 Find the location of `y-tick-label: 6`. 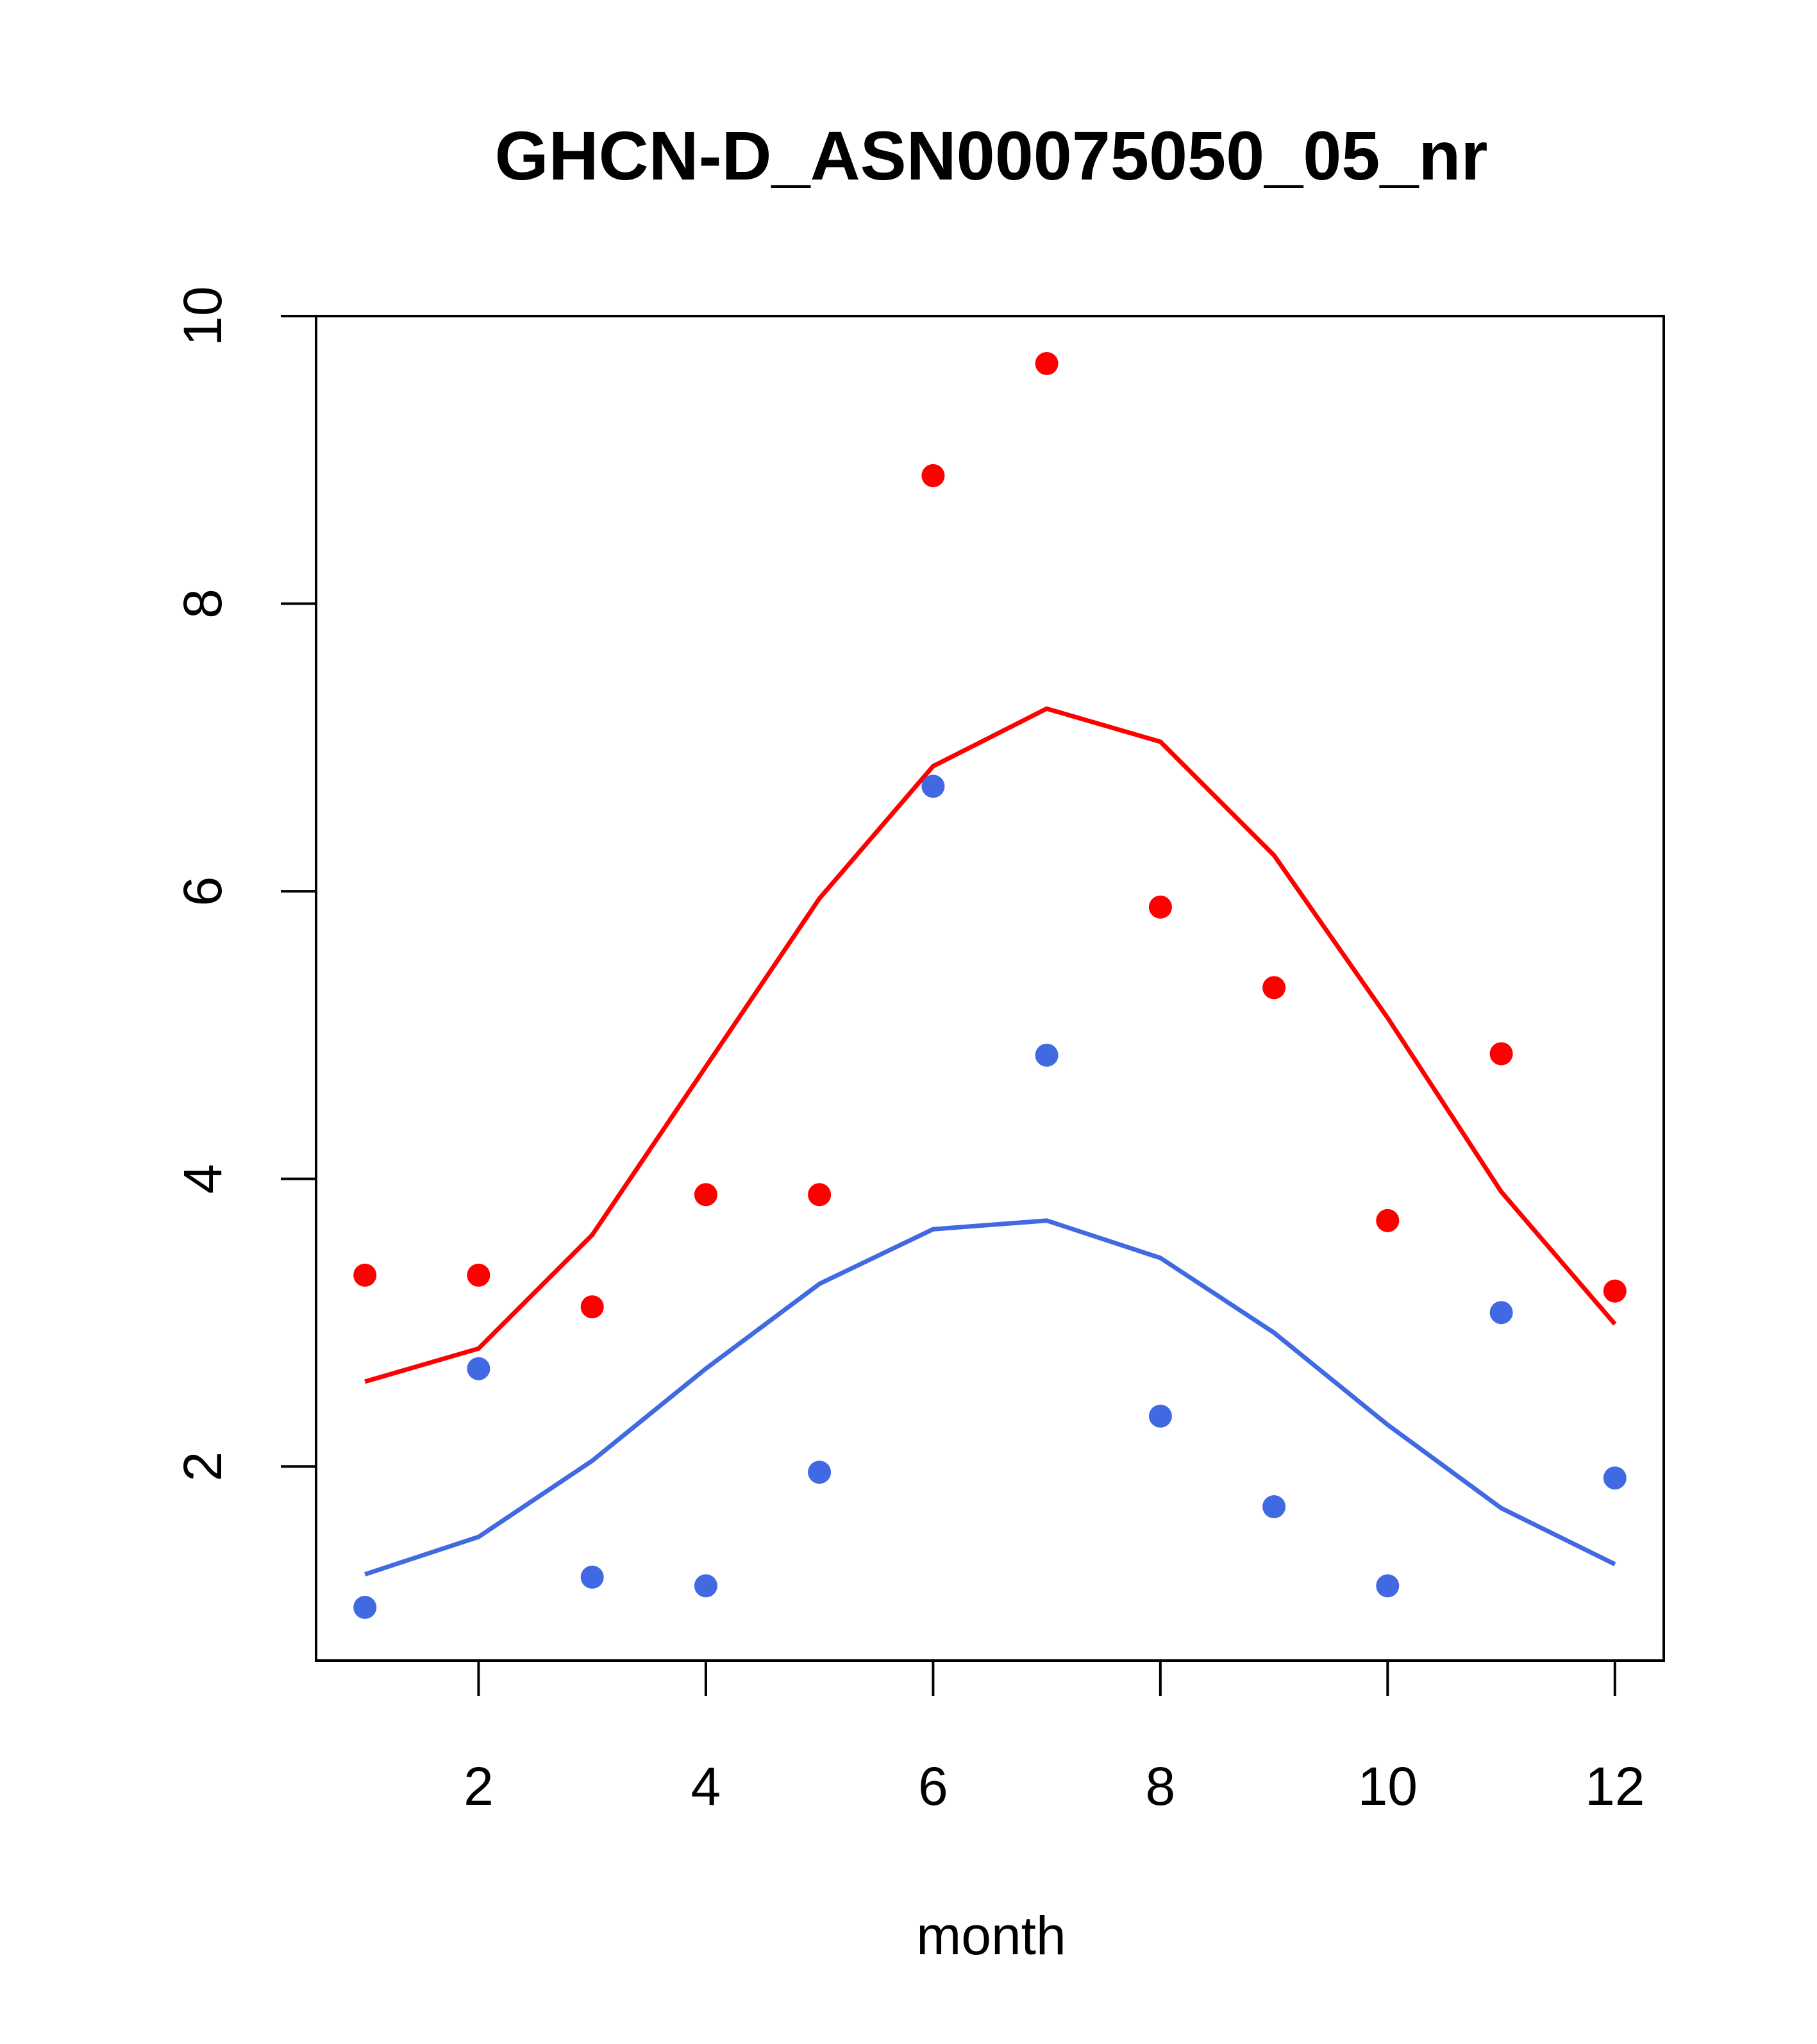

y-tick-label: 6 is located at coordinates (202, 892).